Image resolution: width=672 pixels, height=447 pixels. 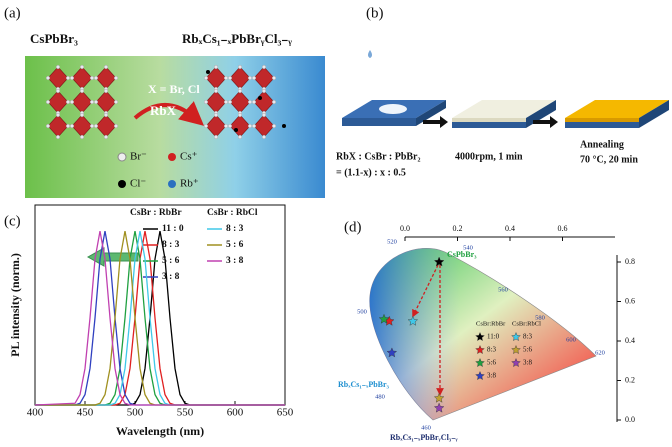 I want to click on wavelength-label: 560, so click(x=503, y=289).